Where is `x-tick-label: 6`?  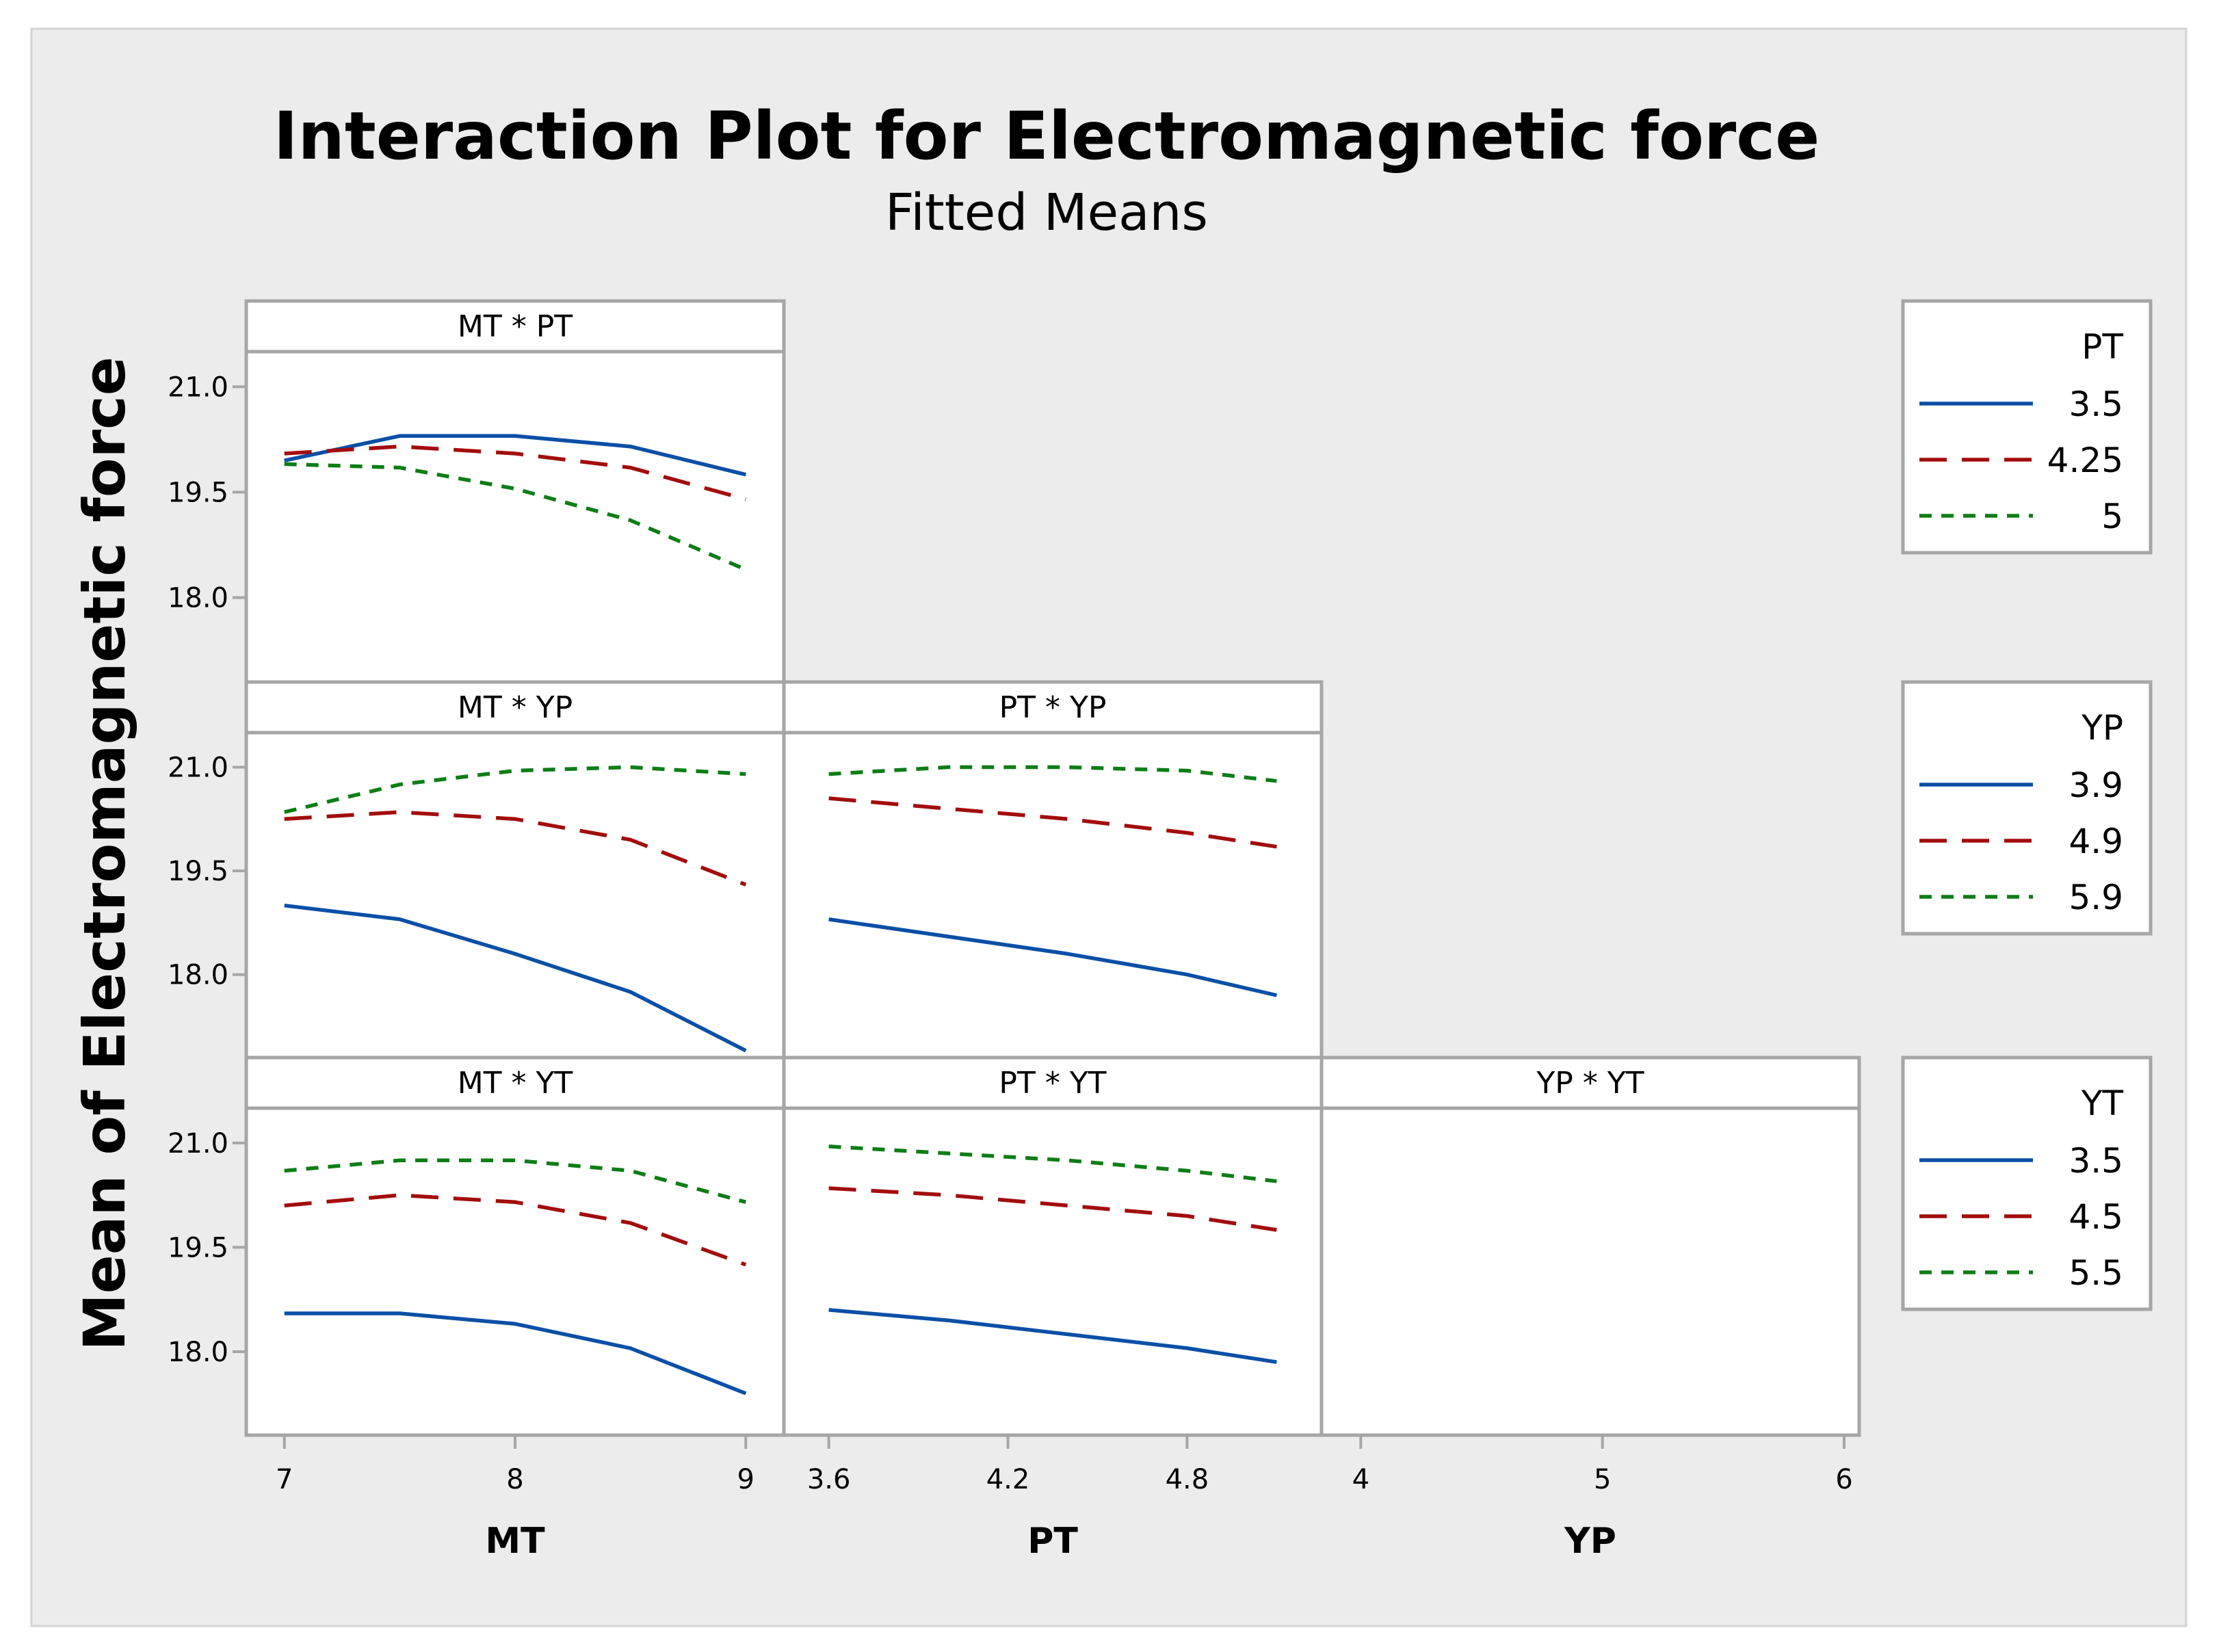
x-tick-label: 6 is located at coordinates (1843, 1479).